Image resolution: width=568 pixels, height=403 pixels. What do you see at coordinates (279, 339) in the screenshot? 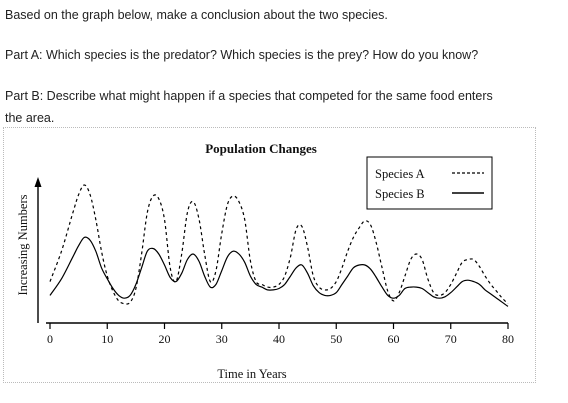
I see `x-tick-label: 40` at bounding box center [279, 339].